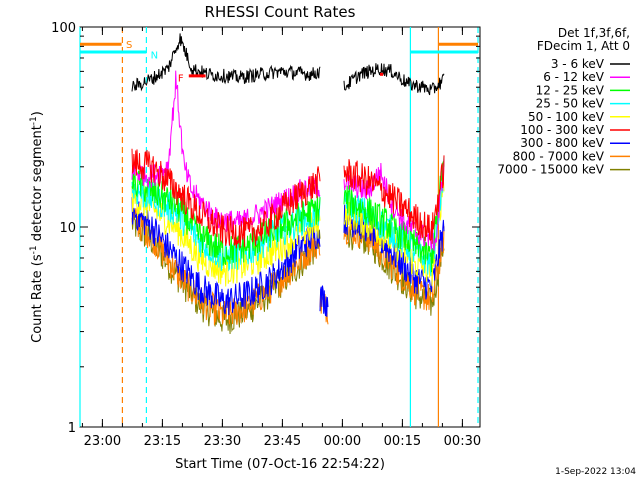 Image resolution: width=640 pixels, height=480 pixels. Describe the element at coordinates (562, 130) in the screenshot. I see `legend-label-5: 100 - 300 keV` at that location.